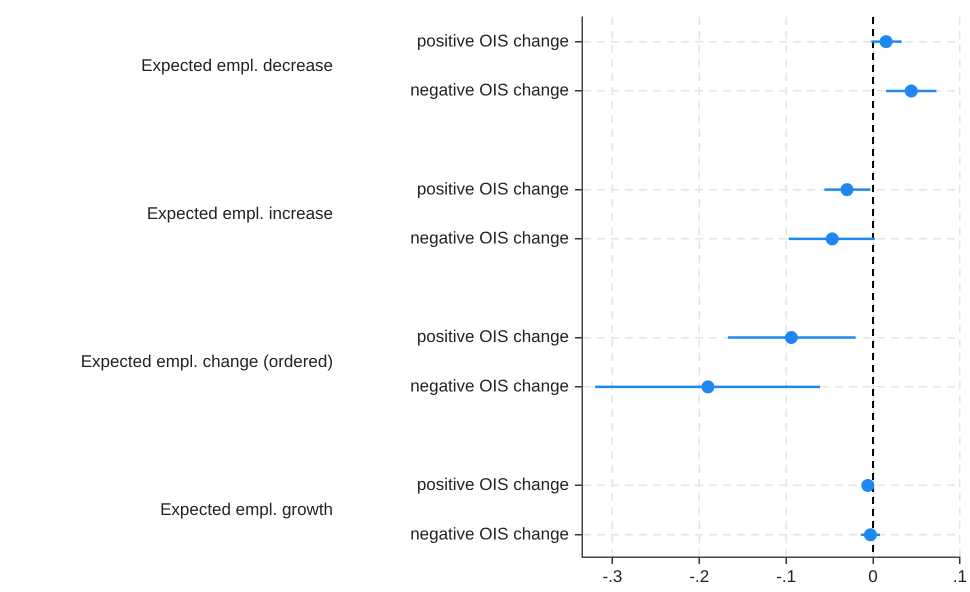 This screenshot has width=970, height=592. What do you see at coordinates (612, 576) in the screenshot?
I see `x-tick-label: -.3` at bounding box center [612, 576].